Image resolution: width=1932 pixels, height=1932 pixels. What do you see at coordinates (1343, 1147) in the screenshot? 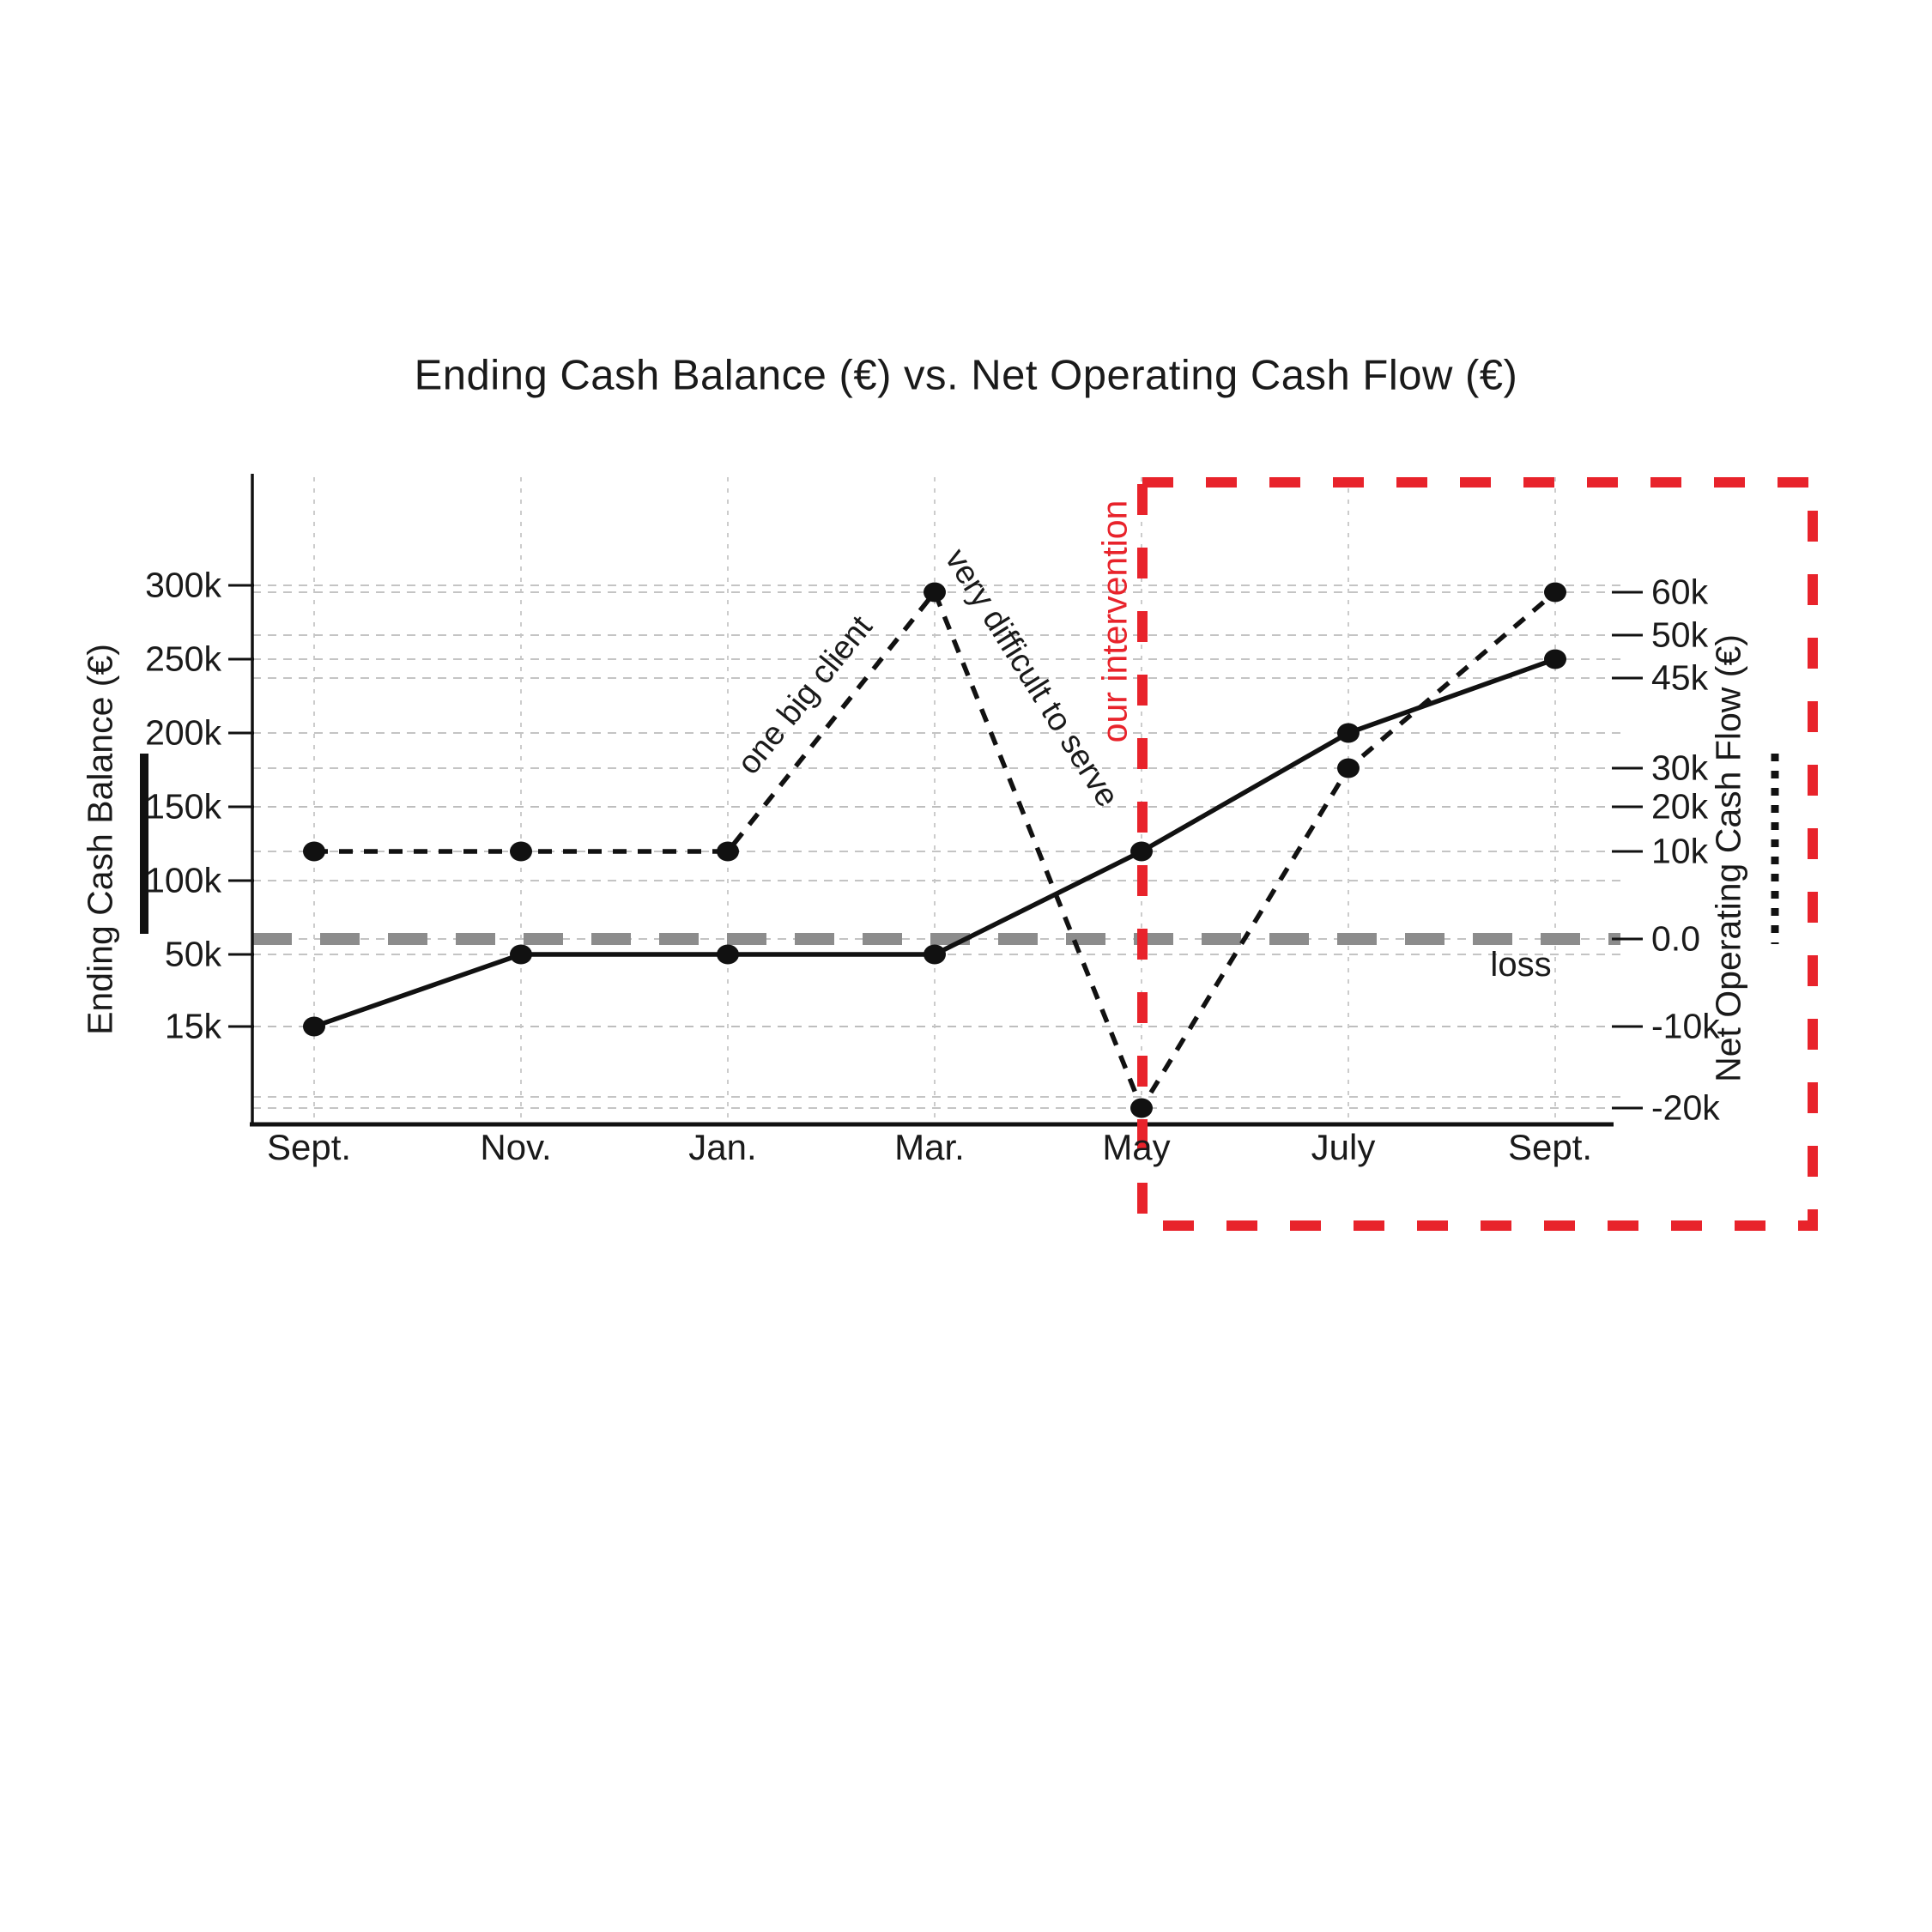
I see `x-axis-month-label: July` at bounding box center [1343, 1147].